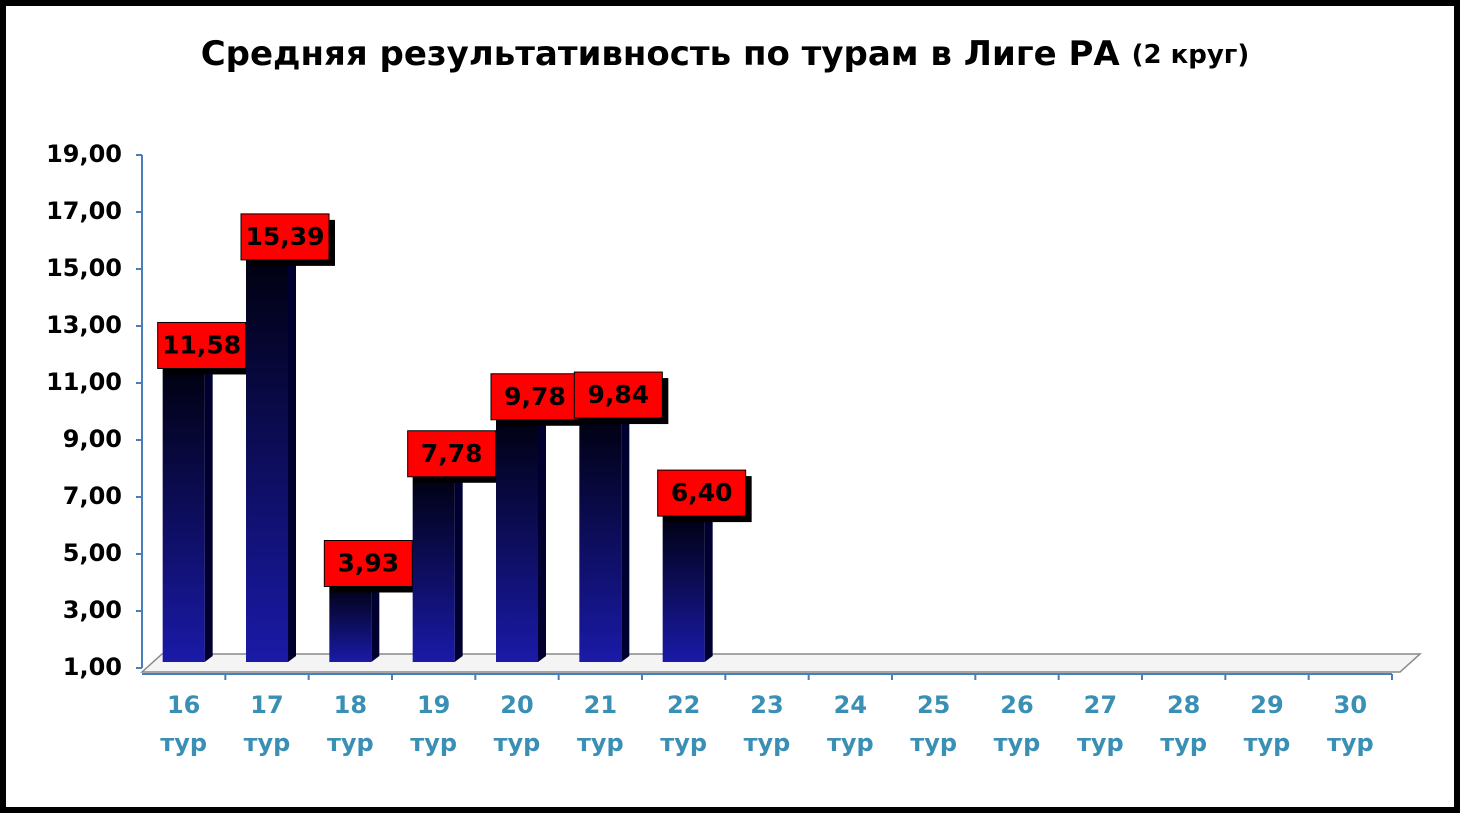 The height and width of the screenshot is (813, 1460). I want to click on x-tick-label-line: 19, so click(433, 705).